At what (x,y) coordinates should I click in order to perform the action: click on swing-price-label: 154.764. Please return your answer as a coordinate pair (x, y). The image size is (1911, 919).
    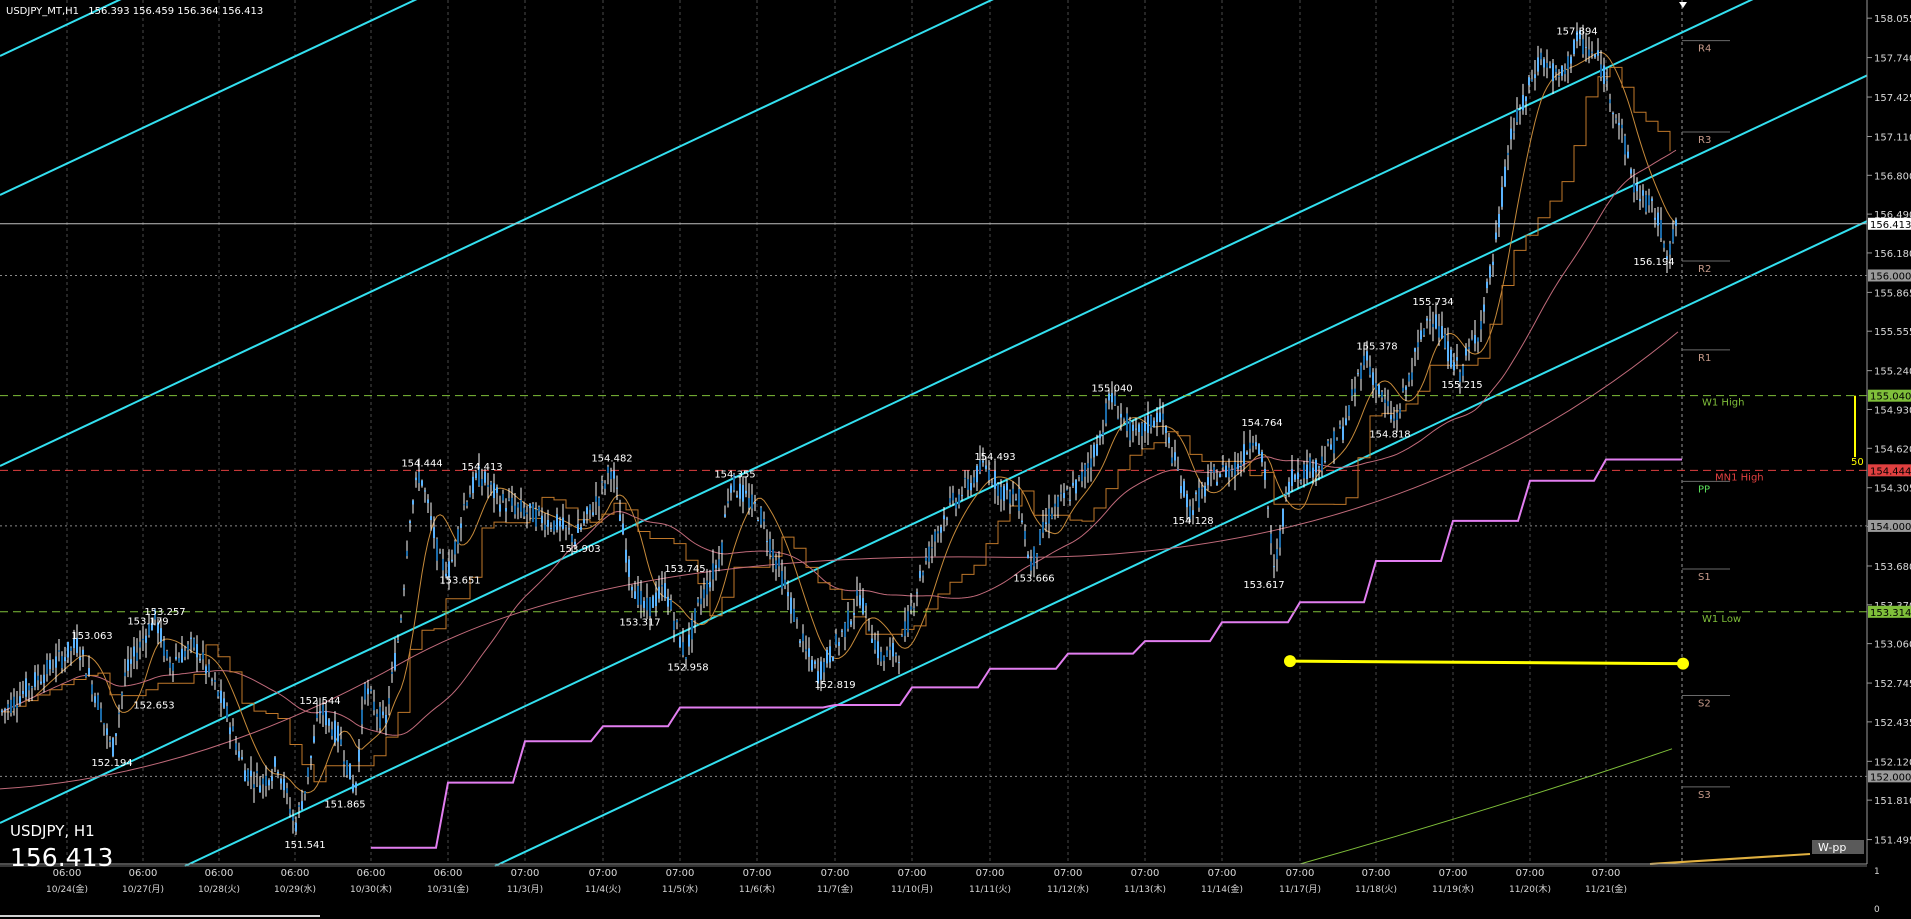
    Looking at the image, I should click on (1261, 423).